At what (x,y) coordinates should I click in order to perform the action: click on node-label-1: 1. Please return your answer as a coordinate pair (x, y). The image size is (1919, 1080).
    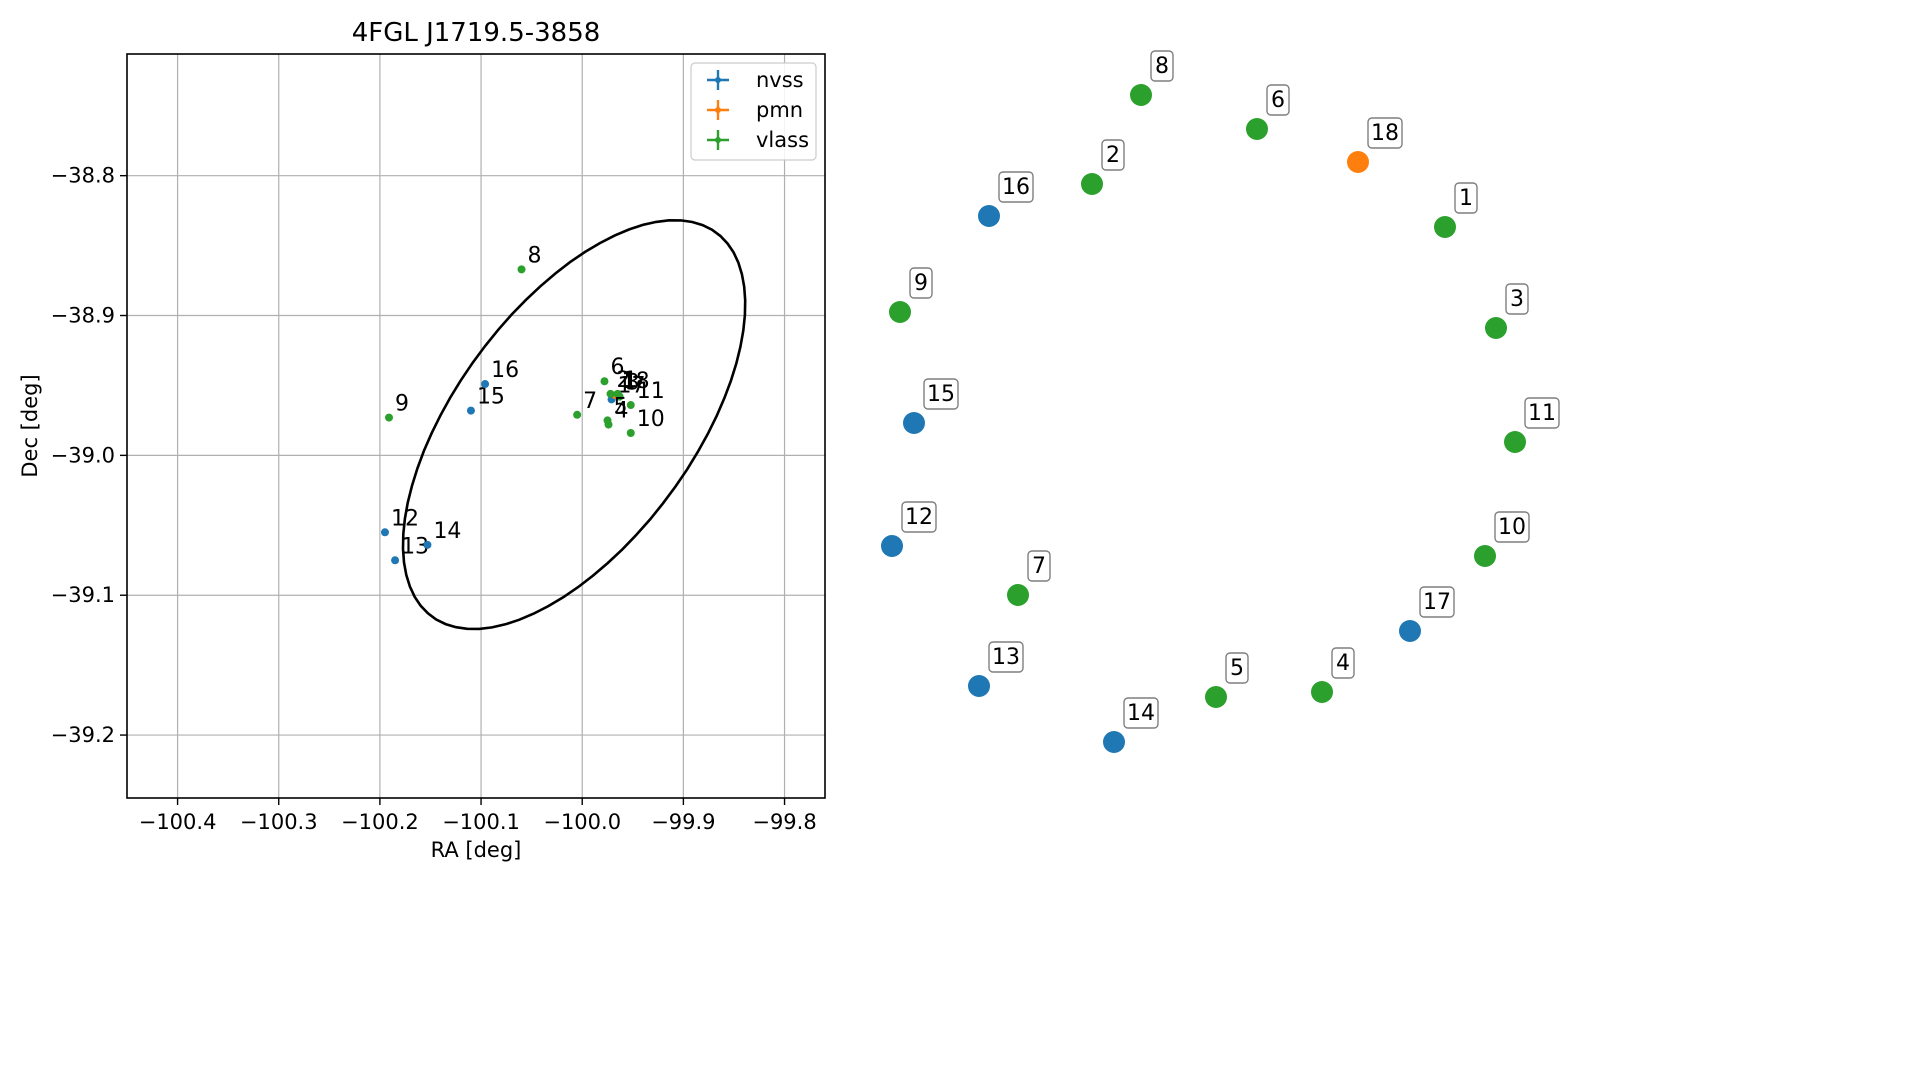
    Looking at the image, I should click on (1466, 198).